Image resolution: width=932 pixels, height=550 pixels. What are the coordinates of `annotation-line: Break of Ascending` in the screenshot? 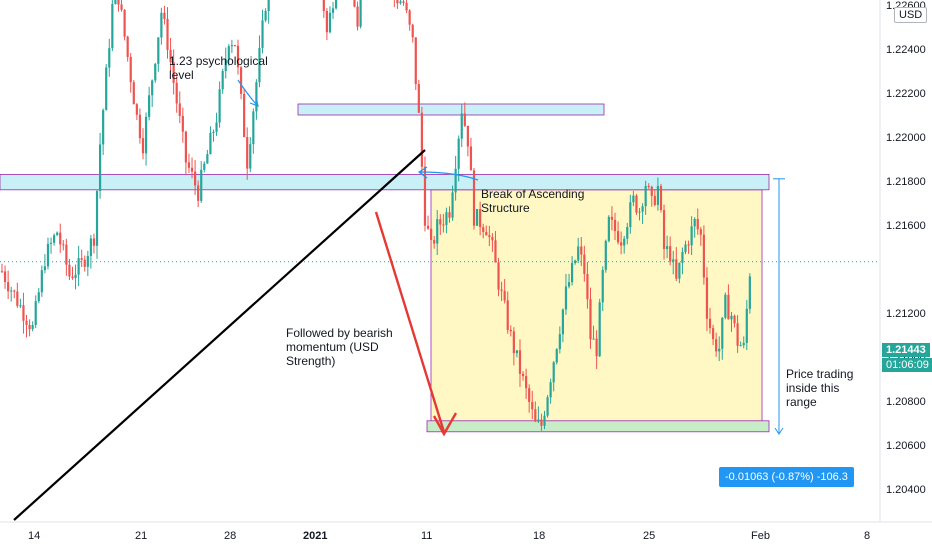 It's located at (533, 194).